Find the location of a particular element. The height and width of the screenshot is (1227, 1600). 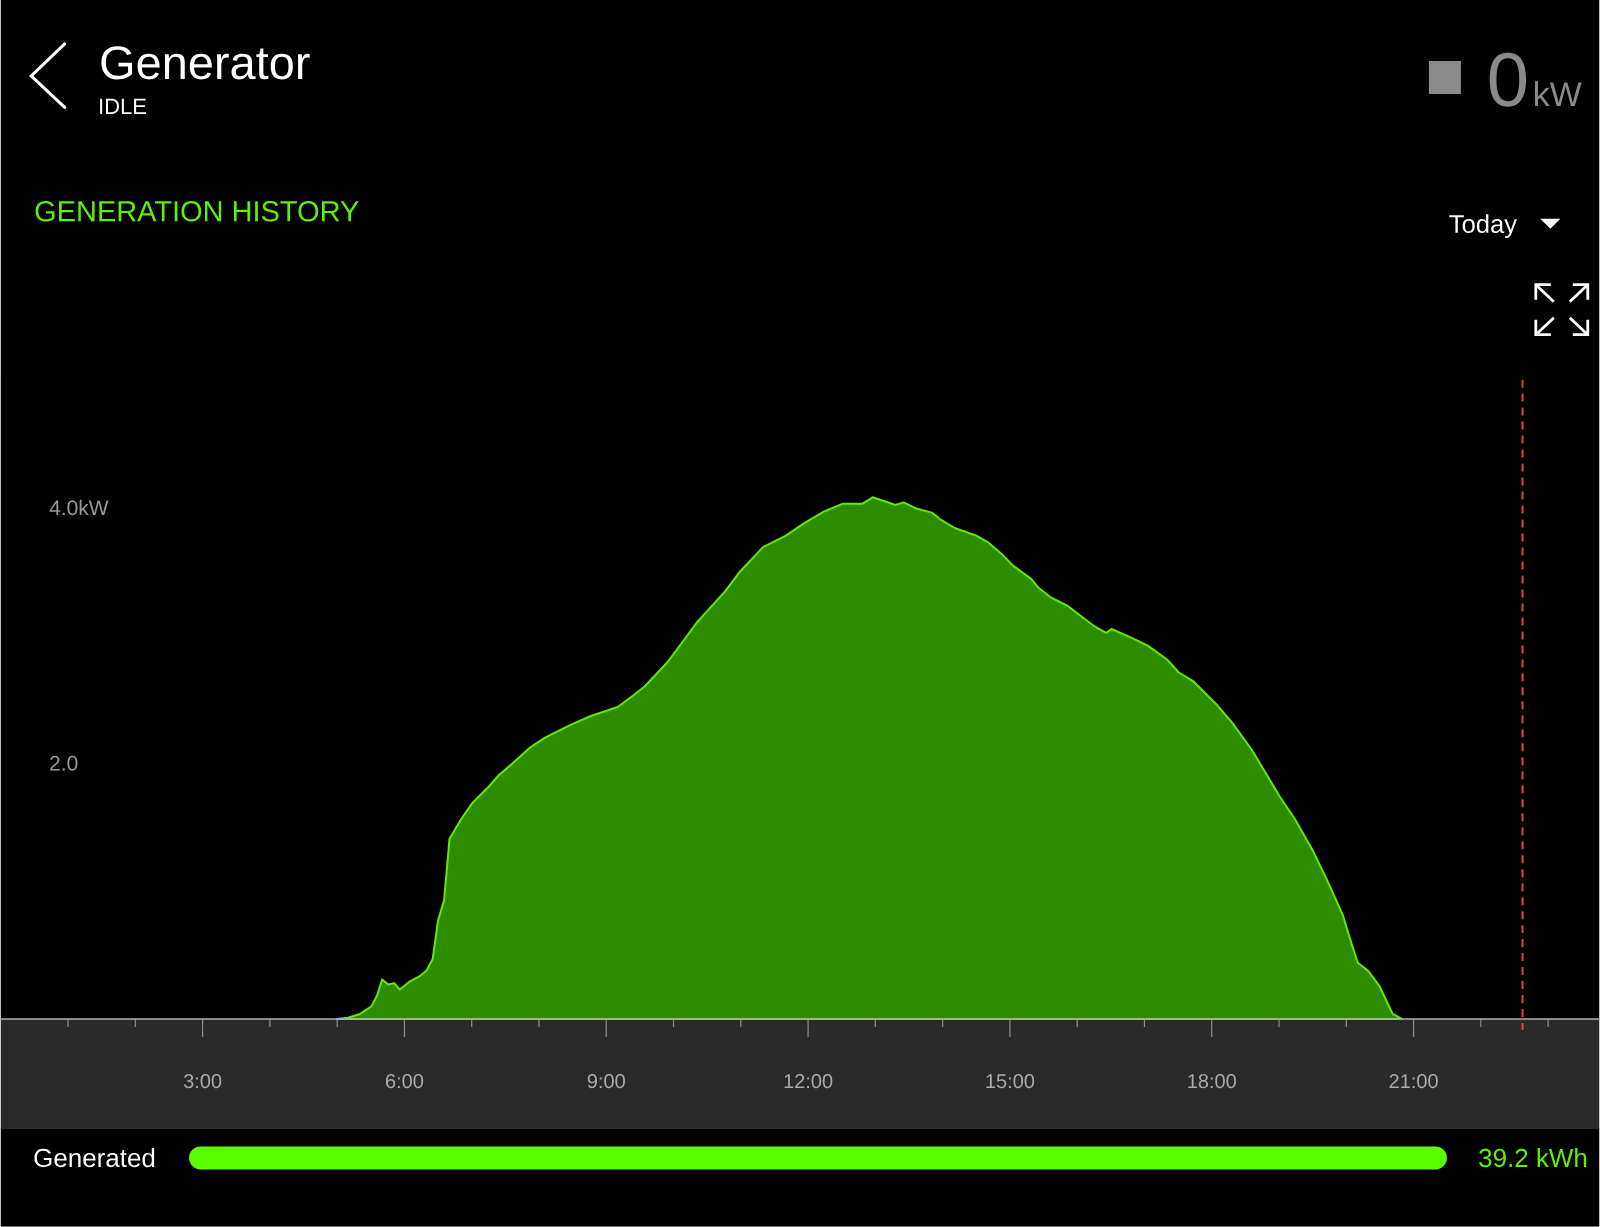

text: Generator is located at coordinates (205, 63).